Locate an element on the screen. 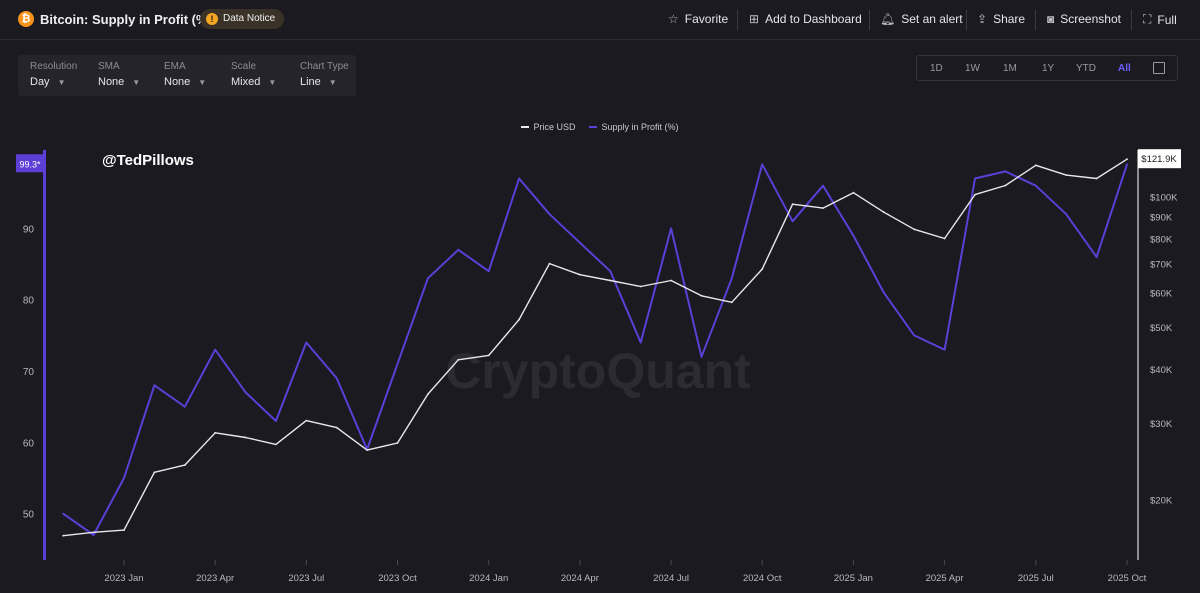 The width and height of the screenshot is (1200, 593). legend-item-price: Price USD is located at coordinates (548, 127).